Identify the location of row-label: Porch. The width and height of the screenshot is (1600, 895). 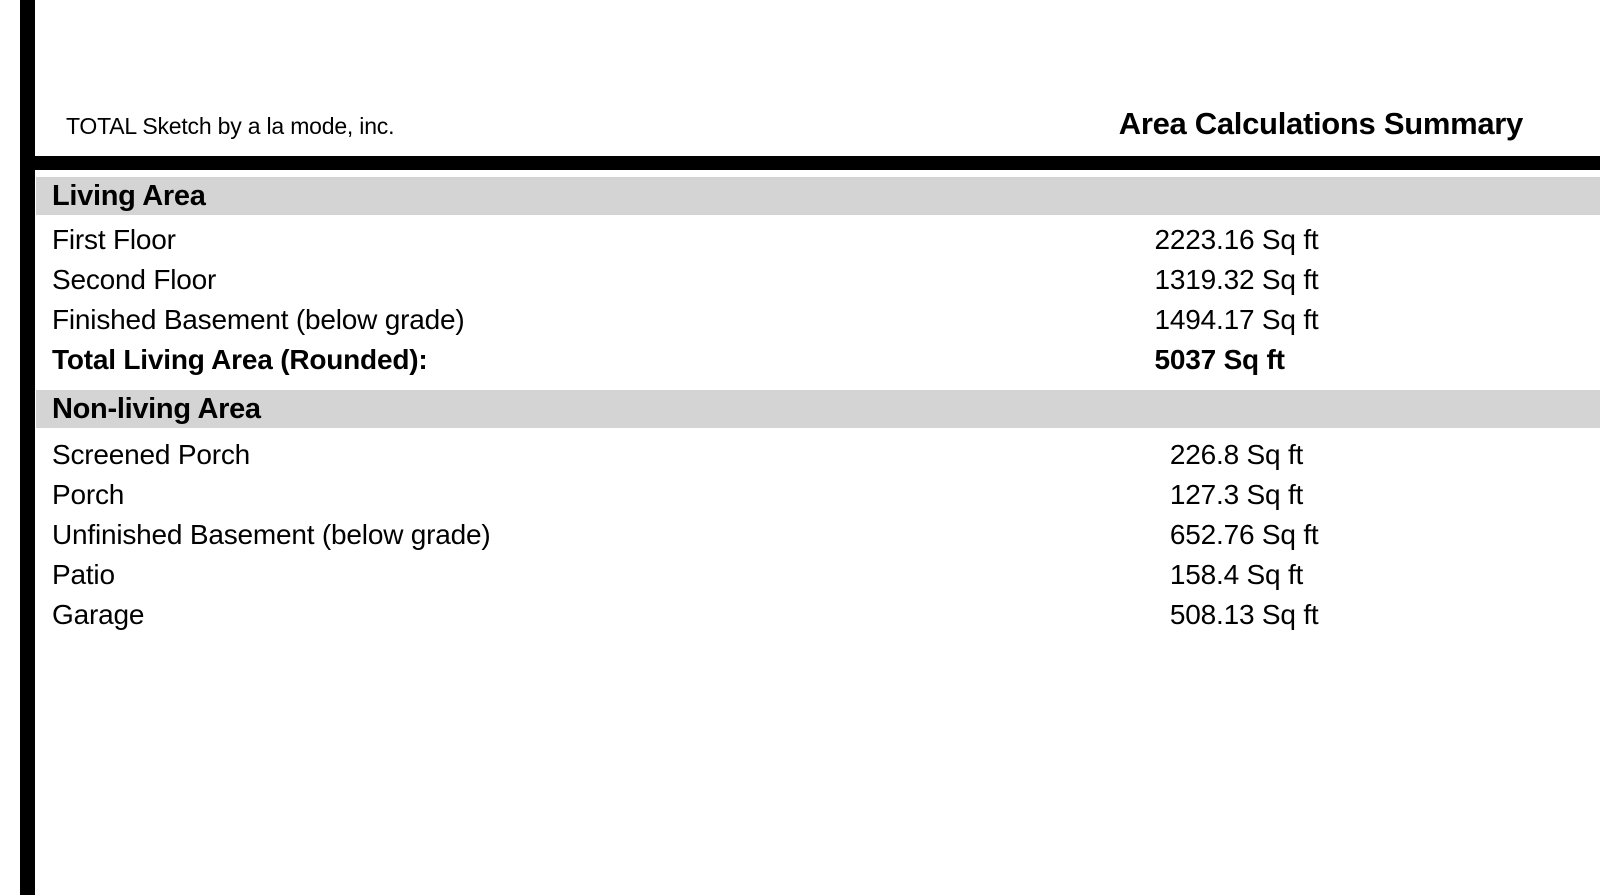
(88, 494).